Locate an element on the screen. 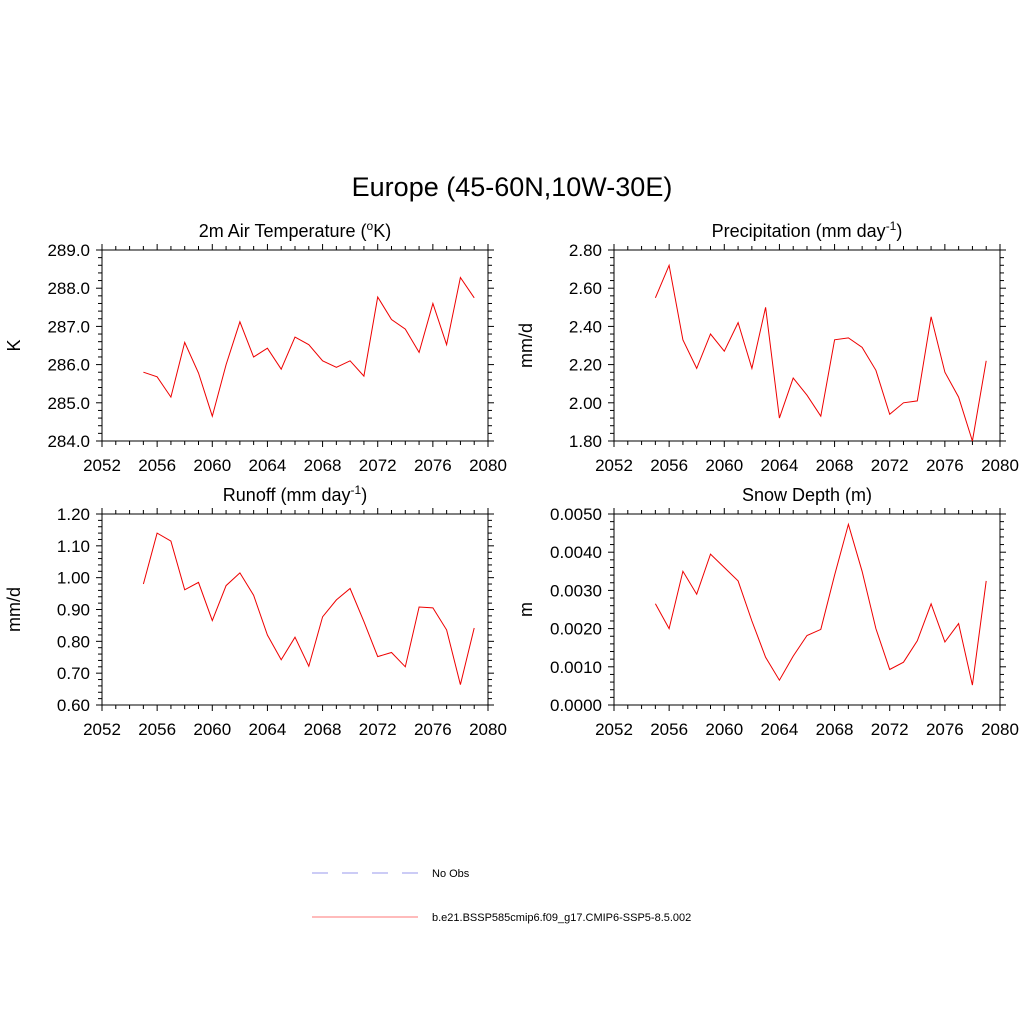 The image size is (1024, 1024). chart-2-xtick-label: 2064 is located at coordinates (268, 729).